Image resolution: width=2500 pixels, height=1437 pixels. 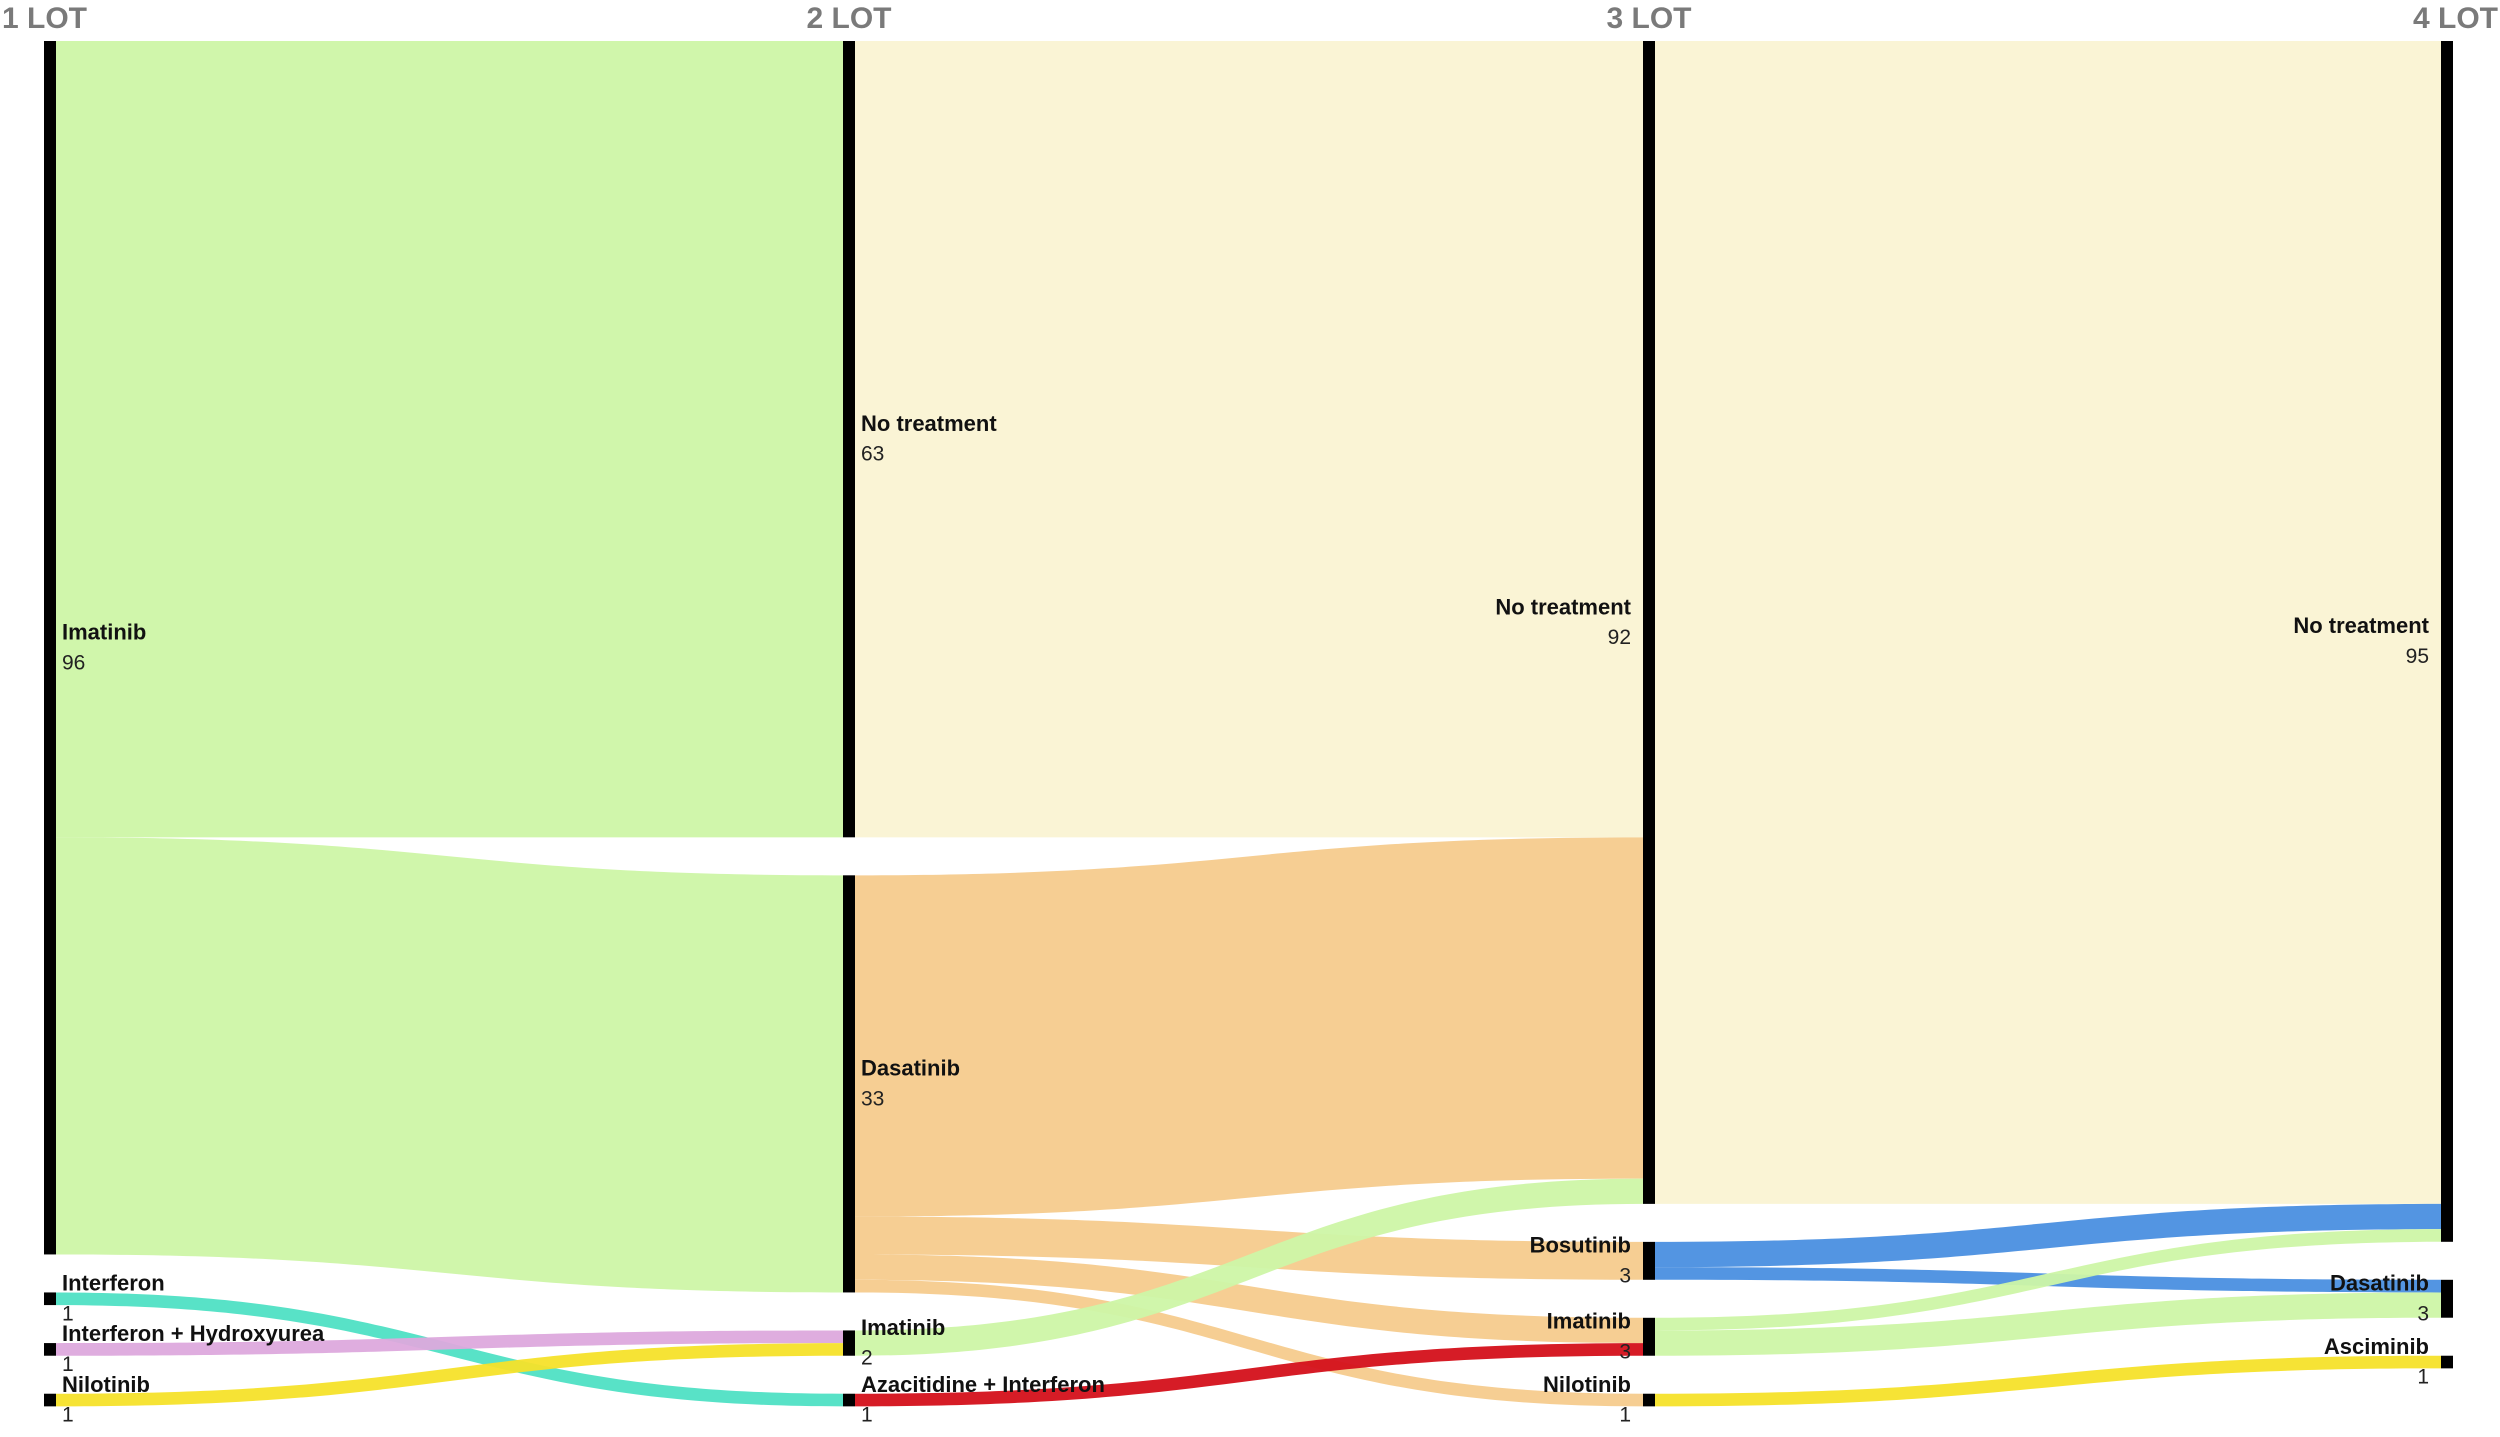 I want to click on node-name: Interferon + Hydroxyurea, so click(x=193, y=1333).